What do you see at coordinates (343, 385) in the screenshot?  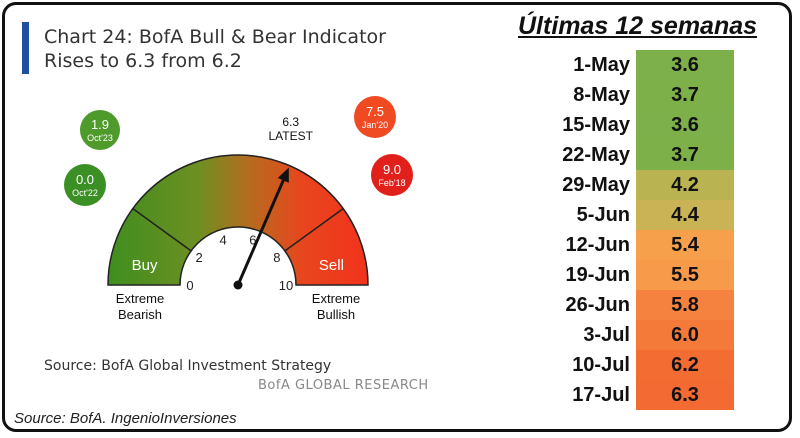 I see `brand-label: BofA GLOBAL RESEARCH` at bounding box center [343, 385].